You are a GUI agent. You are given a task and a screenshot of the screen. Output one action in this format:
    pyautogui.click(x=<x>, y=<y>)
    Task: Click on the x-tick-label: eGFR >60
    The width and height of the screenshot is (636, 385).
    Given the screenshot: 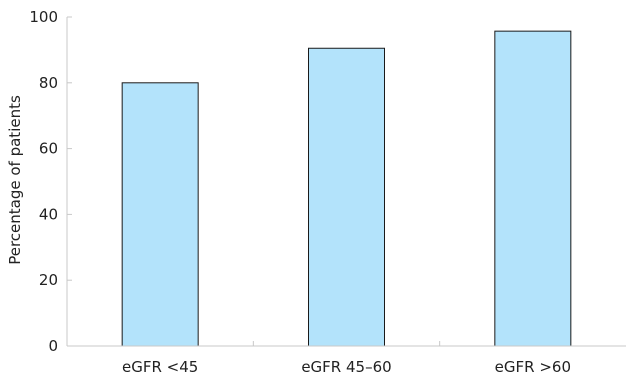 What is the action you would take?
    pyautogui.click(x=533, y=367)
    